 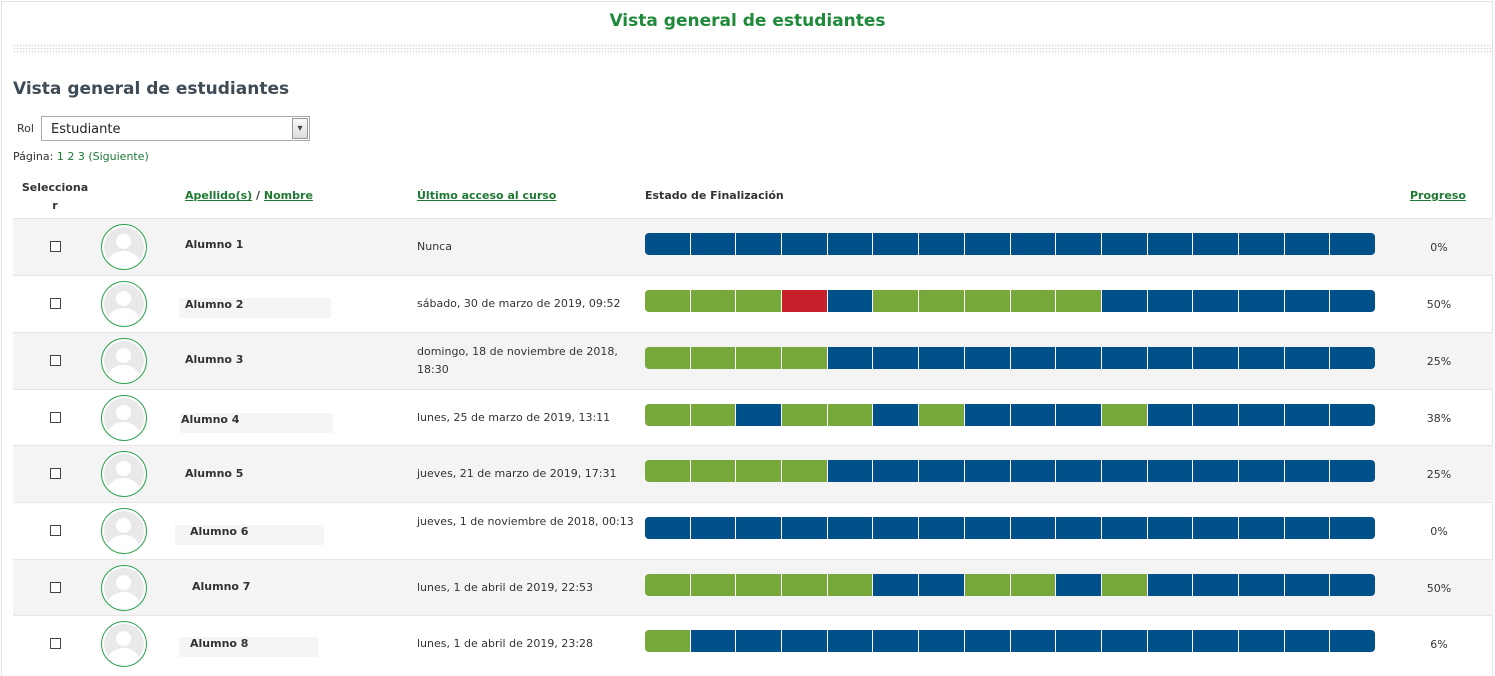 What do you see at coordinates (288, 195) in the screenshot?
I see `sort-firstname-link: Nombre` at bounding box center [288, 195].